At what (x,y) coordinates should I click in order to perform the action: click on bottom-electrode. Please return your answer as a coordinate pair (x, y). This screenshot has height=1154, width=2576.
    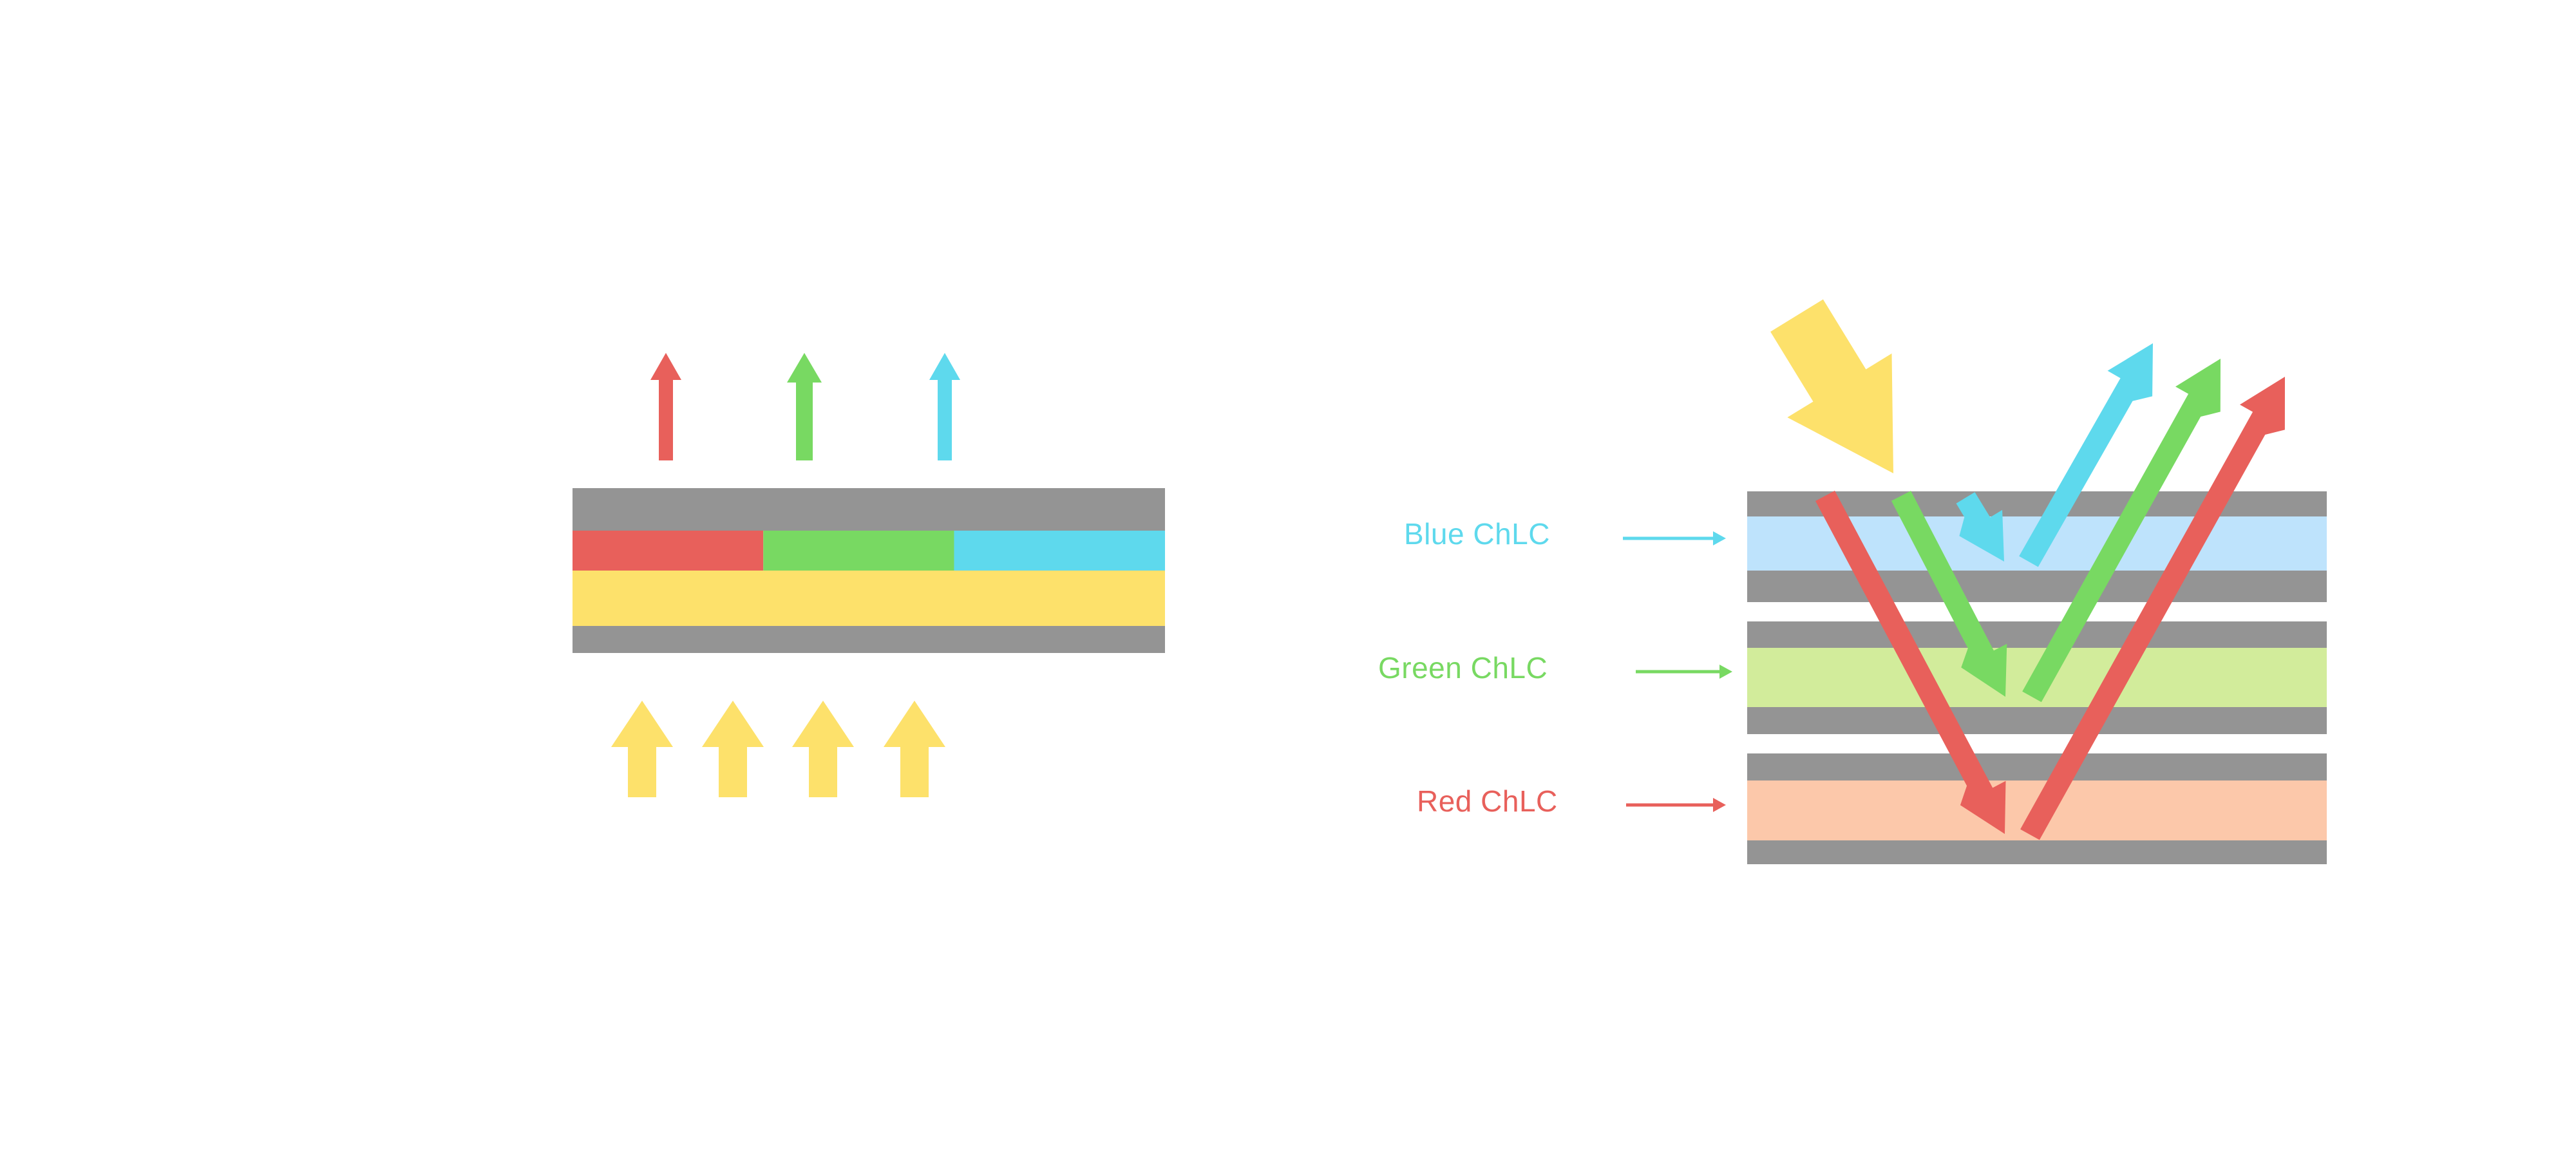
    Looking at the image, I should click on (869, 639).